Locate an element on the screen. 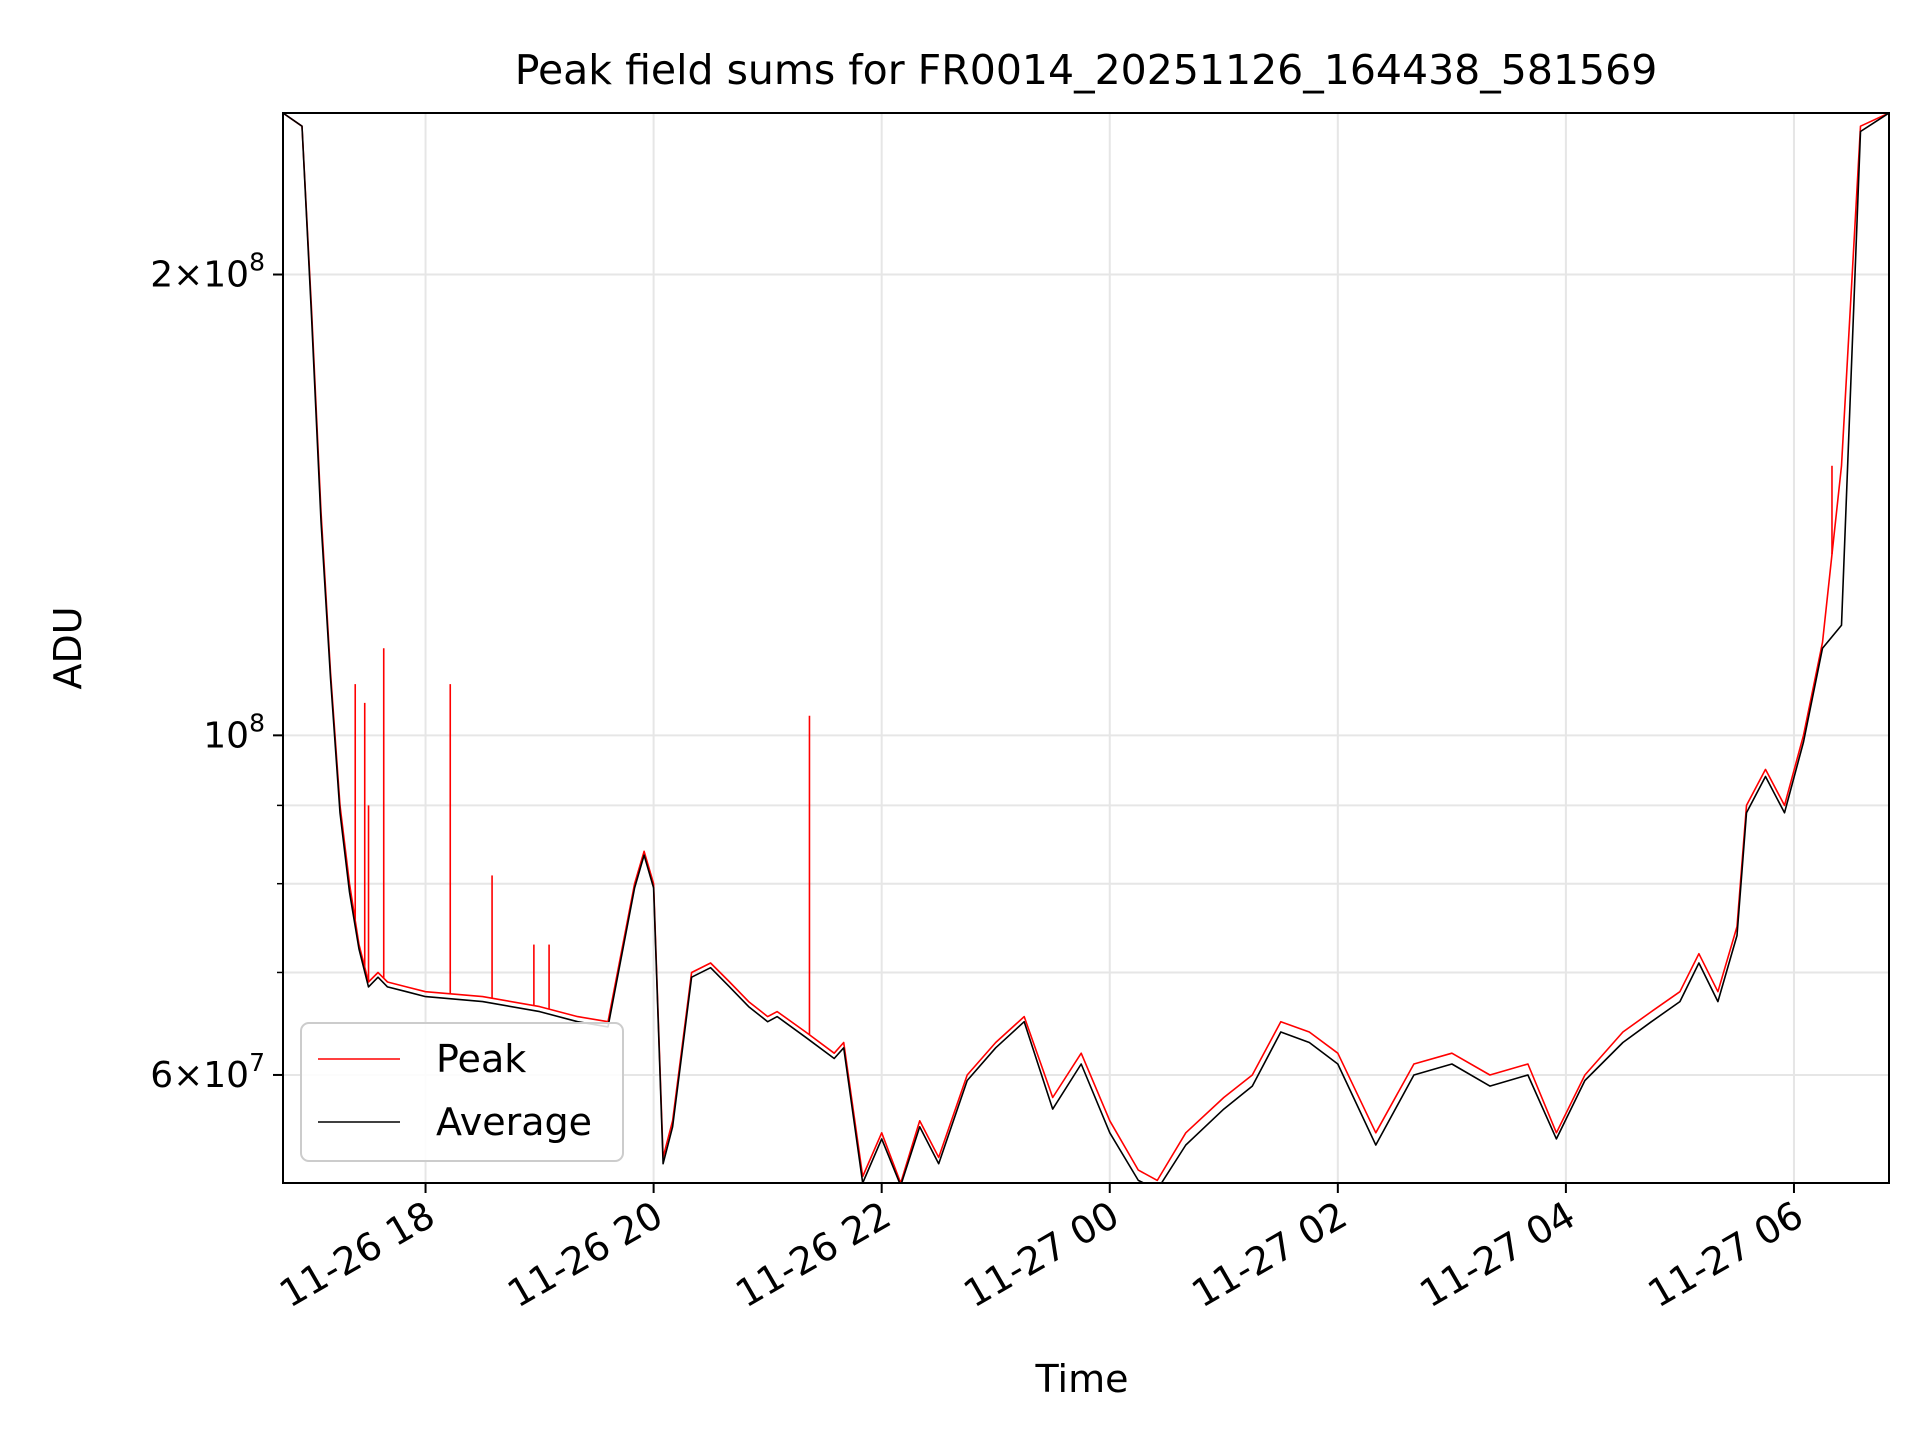 The image size is (1920, 1440). y-axis-label: ADU is located at coordinates (68, 647).